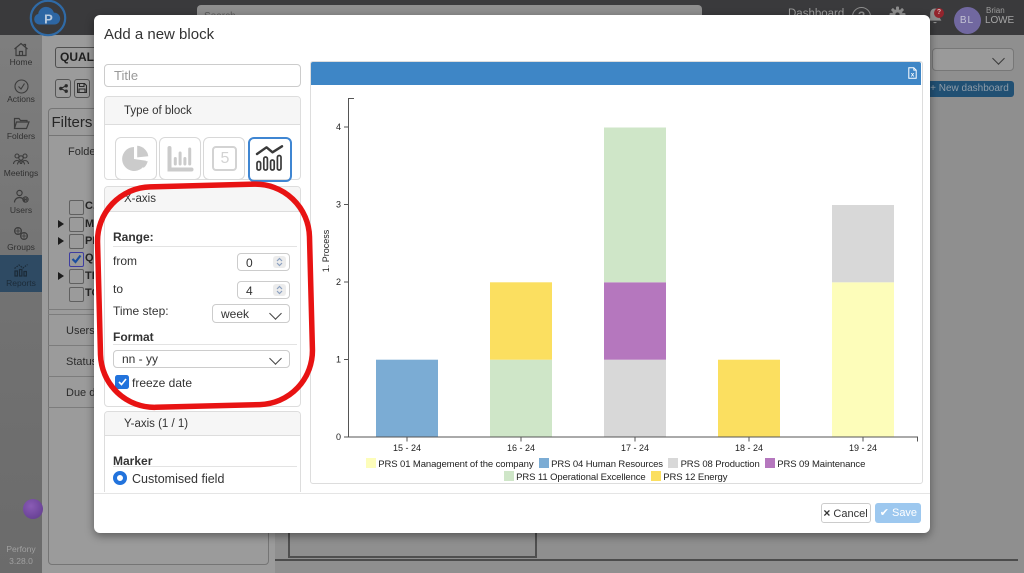  I want to click on svg-text: x, so click(912, 76).